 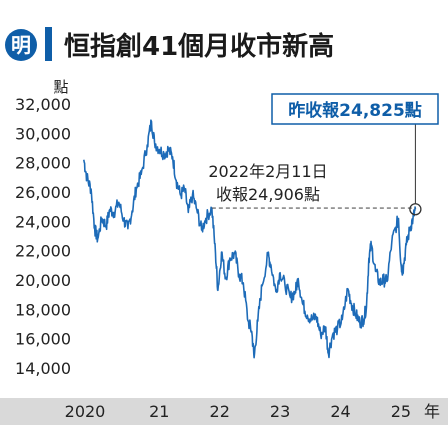 I want to click on x-axis-unit: 年, so click(x=432, y=411).